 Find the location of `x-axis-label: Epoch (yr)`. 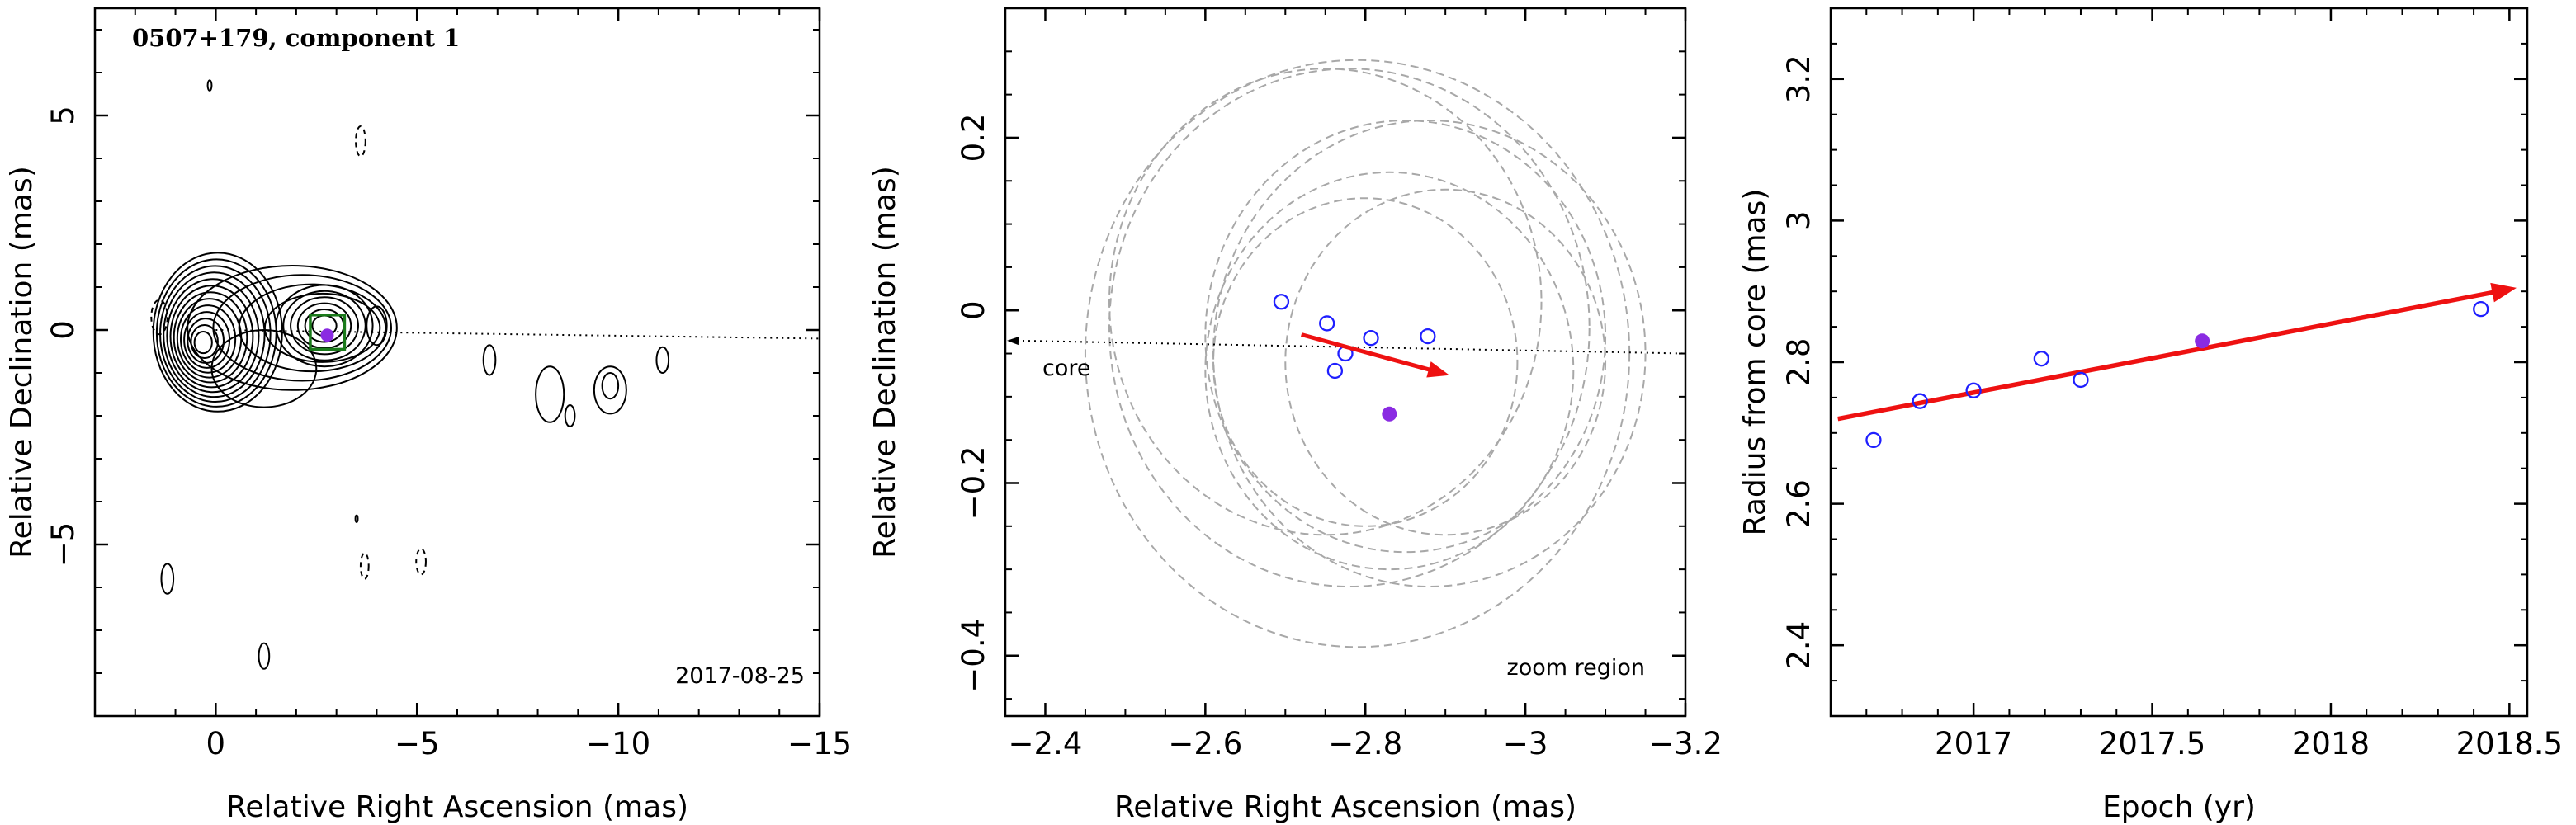

x-axis-label: Epoch (yr) is located at coordinates (2179, 807).